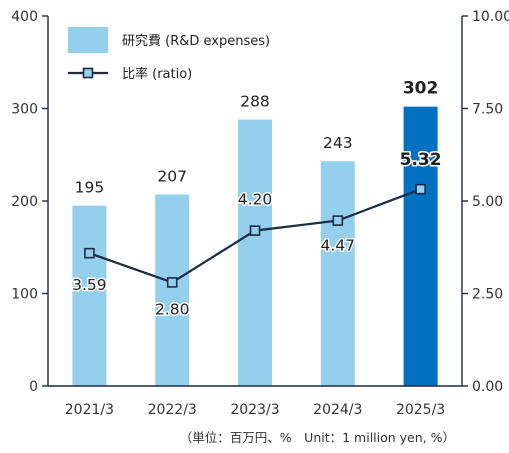 The image size is (509, 453). I want to click on bar-value-label: 302, so click(421, 89).